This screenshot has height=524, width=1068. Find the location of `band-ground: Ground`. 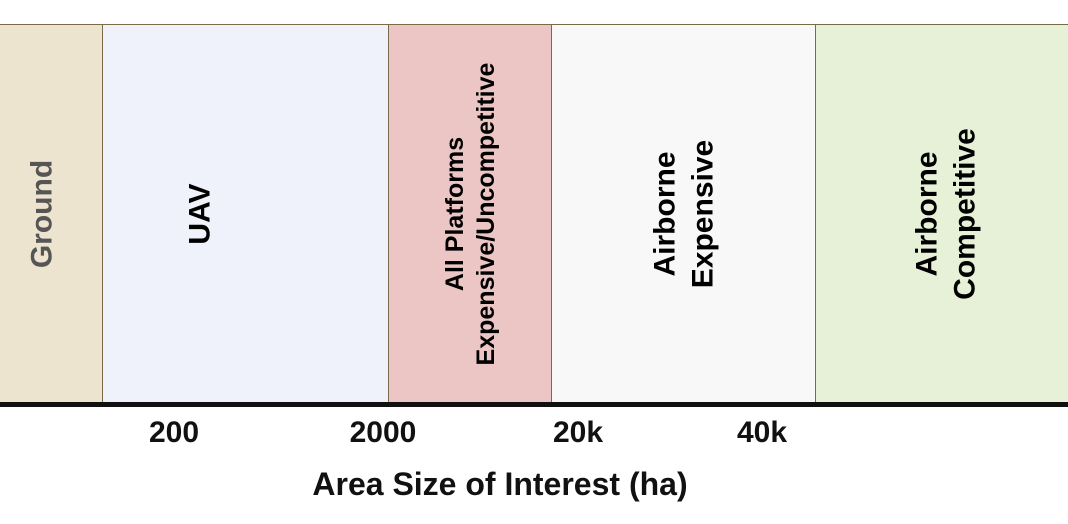

band-ground: Ground is located at coordinates (51, 213).